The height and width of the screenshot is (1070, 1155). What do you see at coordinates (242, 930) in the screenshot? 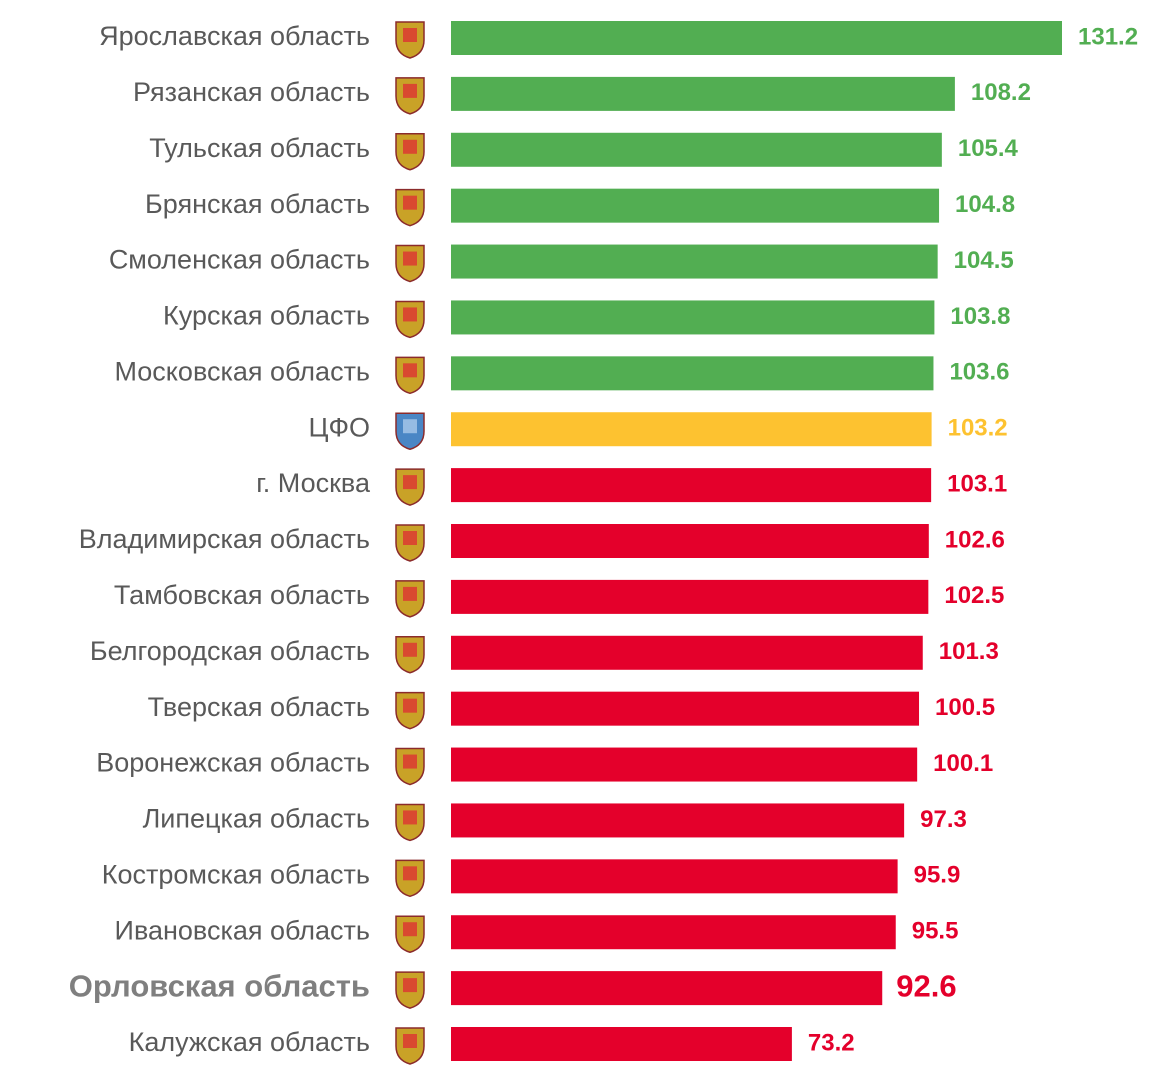
I see `category-label: Ивановская область` at bounding box center [242, 930].